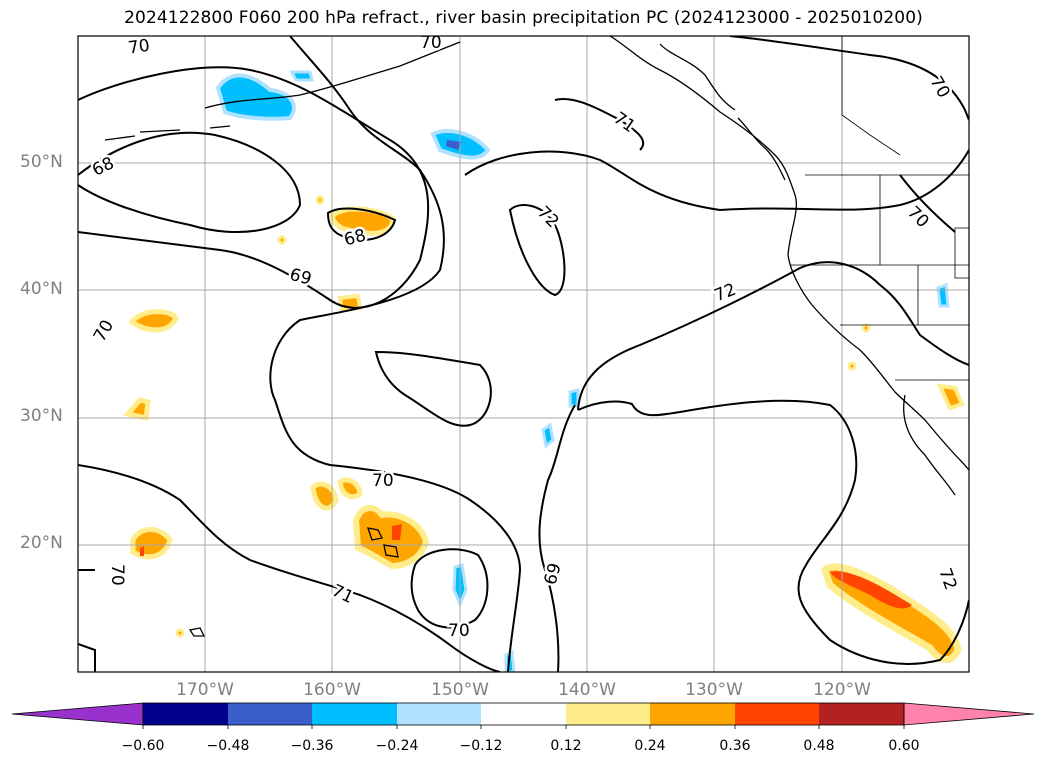 The width and height of the screenshot is (1047, 765). I want to click on contour-71-south, so click(557, 538).